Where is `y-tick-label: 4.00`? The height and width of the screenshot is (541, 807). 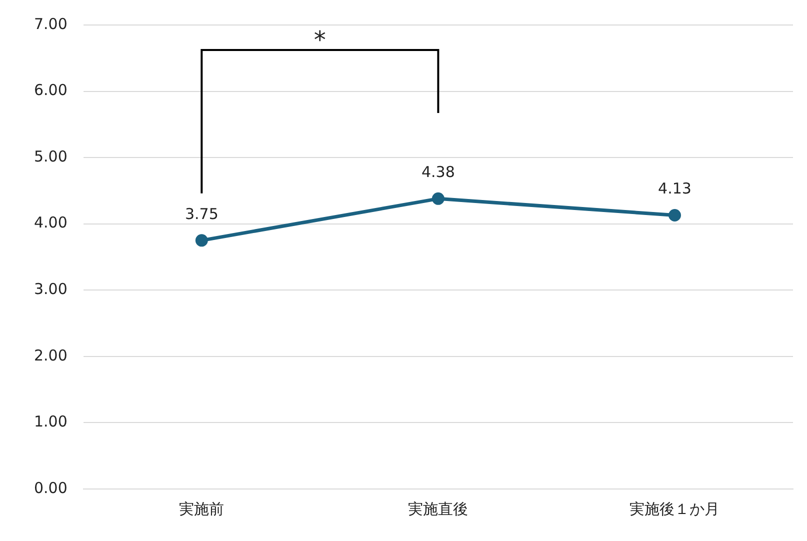
y-tick-label: 4.00 is located at coordinates (51, 223).